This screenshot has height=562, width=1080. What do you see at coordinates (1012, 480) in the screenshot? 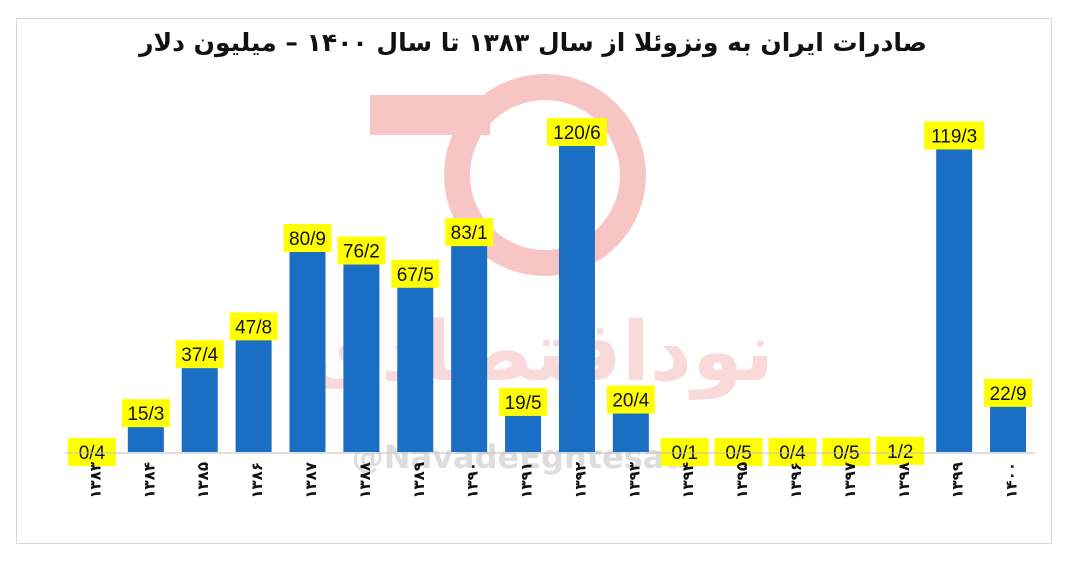
I see `x-tick-label-17: ۱۴۰۰` at bounding box center [1012, 480].